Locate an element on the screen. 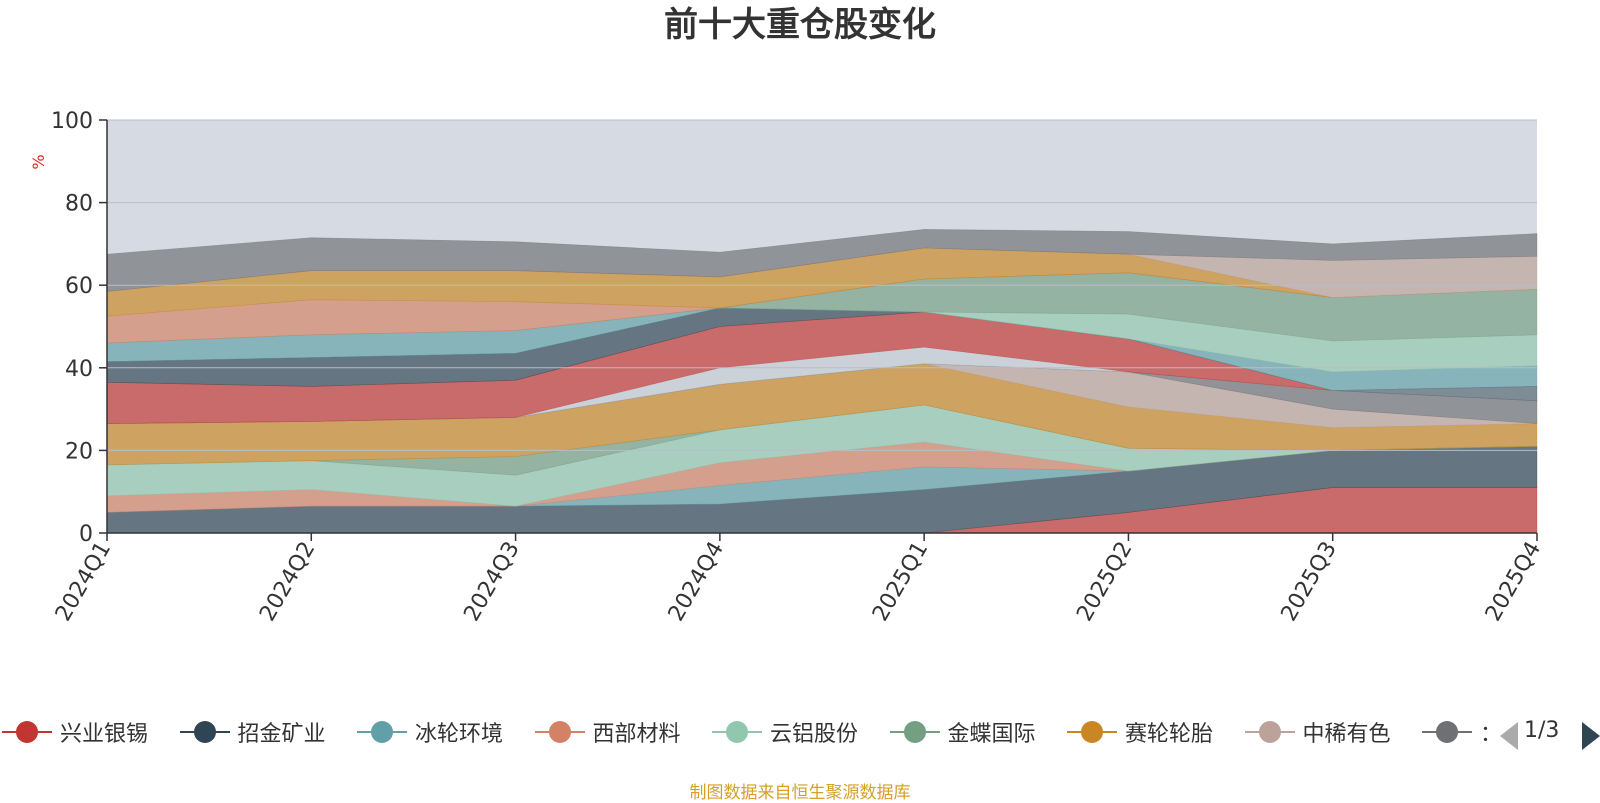 This screenshot has height=803, width=1600. legend-label: 冰轮环境 is located at coordinates (459, 734).